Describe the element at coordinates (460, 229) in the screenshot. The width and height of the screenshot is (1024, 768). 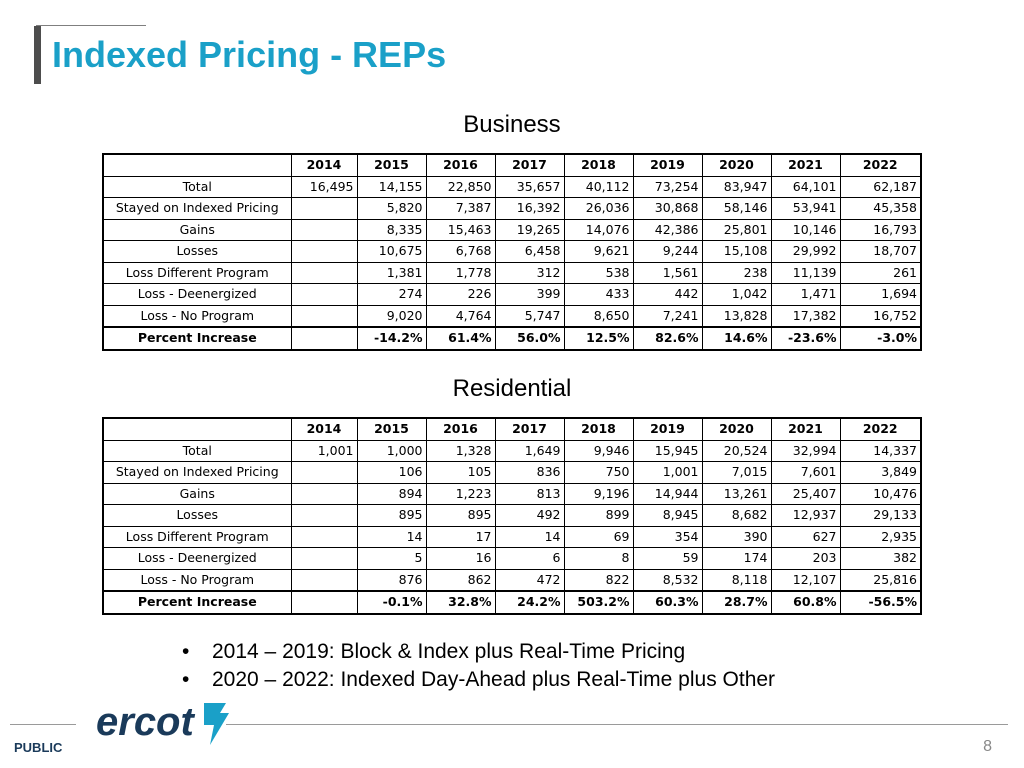
I see `table-cell: 15,463` at that location.